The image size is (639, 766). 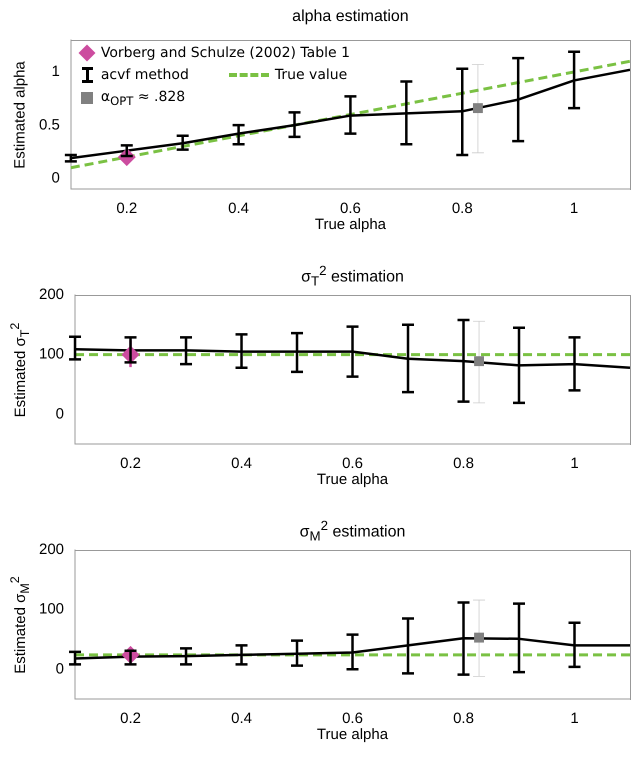 What do you see at coordinates (225, 53) in the screenshot?
I see `legend-label: Vorberg and Schulze (2002) Table 1` at bounding box center [225, 53].